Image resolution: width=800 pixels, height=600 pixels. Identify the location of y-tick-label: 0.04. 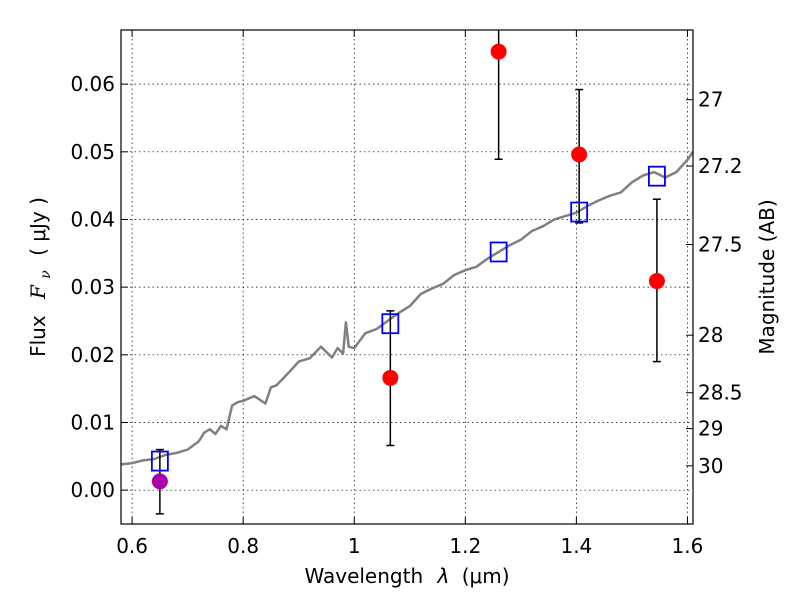
(92, 219).